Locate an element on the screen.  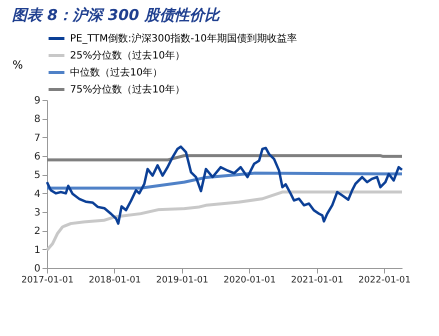
legend-label: 25%分位数（过去10年） is located at coordinates (127, 56).